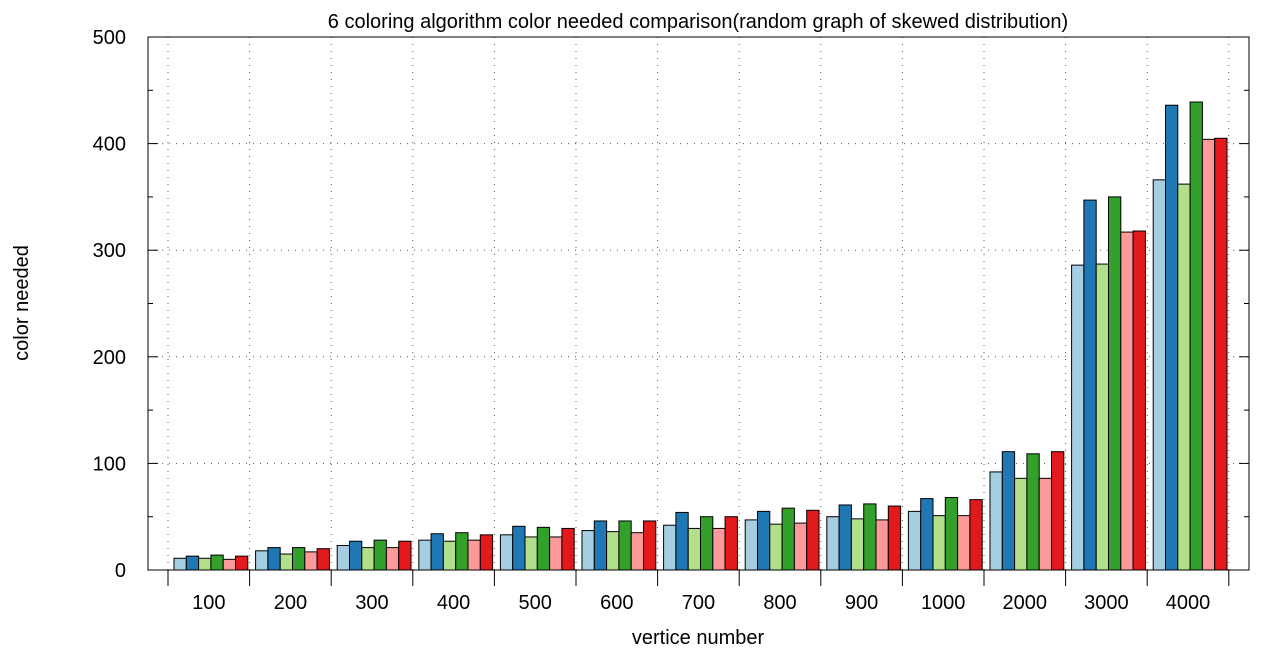  What do you see at coordinates (1033, 512) in the screenshot?
I see `bar-series-4-2000` at bounding box center [1033, 512].